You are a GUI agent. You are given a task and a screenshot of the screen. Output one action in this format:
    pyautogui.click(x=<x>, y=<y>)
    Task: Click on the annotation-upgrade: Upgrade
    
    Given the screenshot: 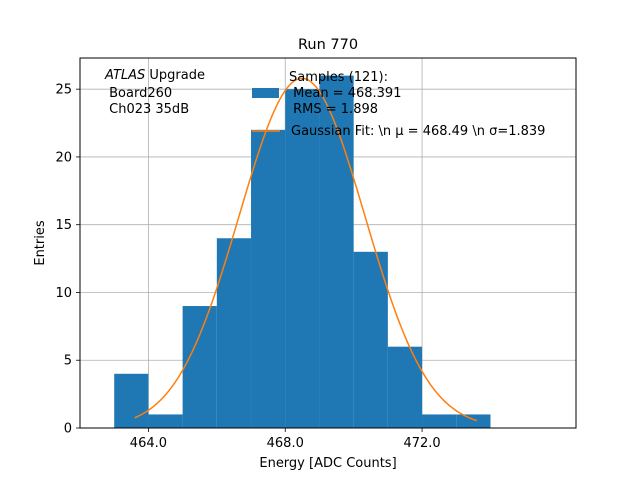 What is the action you would take?
    pyautogui.click(x=175, y=75)
    